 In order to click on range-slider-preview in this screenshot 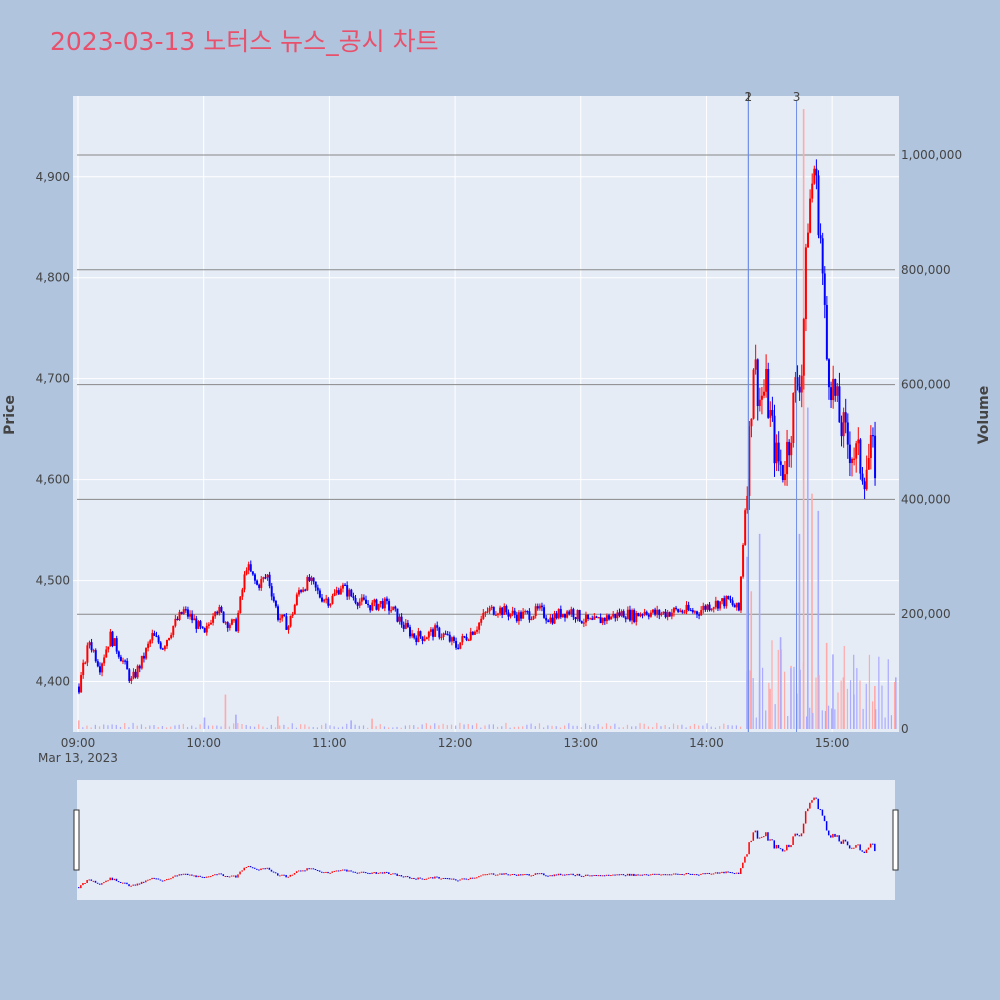, I will do `click(477, 843)`.